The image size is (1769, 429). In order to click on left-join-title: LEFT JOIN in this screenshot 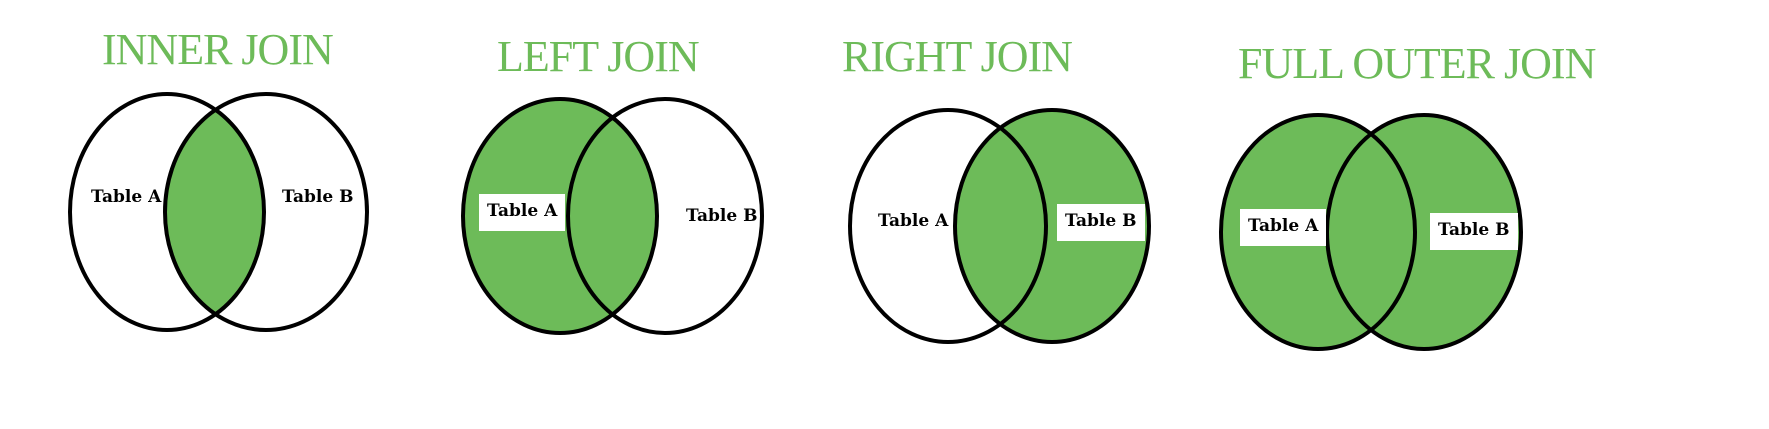, I will do `click(598, 56)`.